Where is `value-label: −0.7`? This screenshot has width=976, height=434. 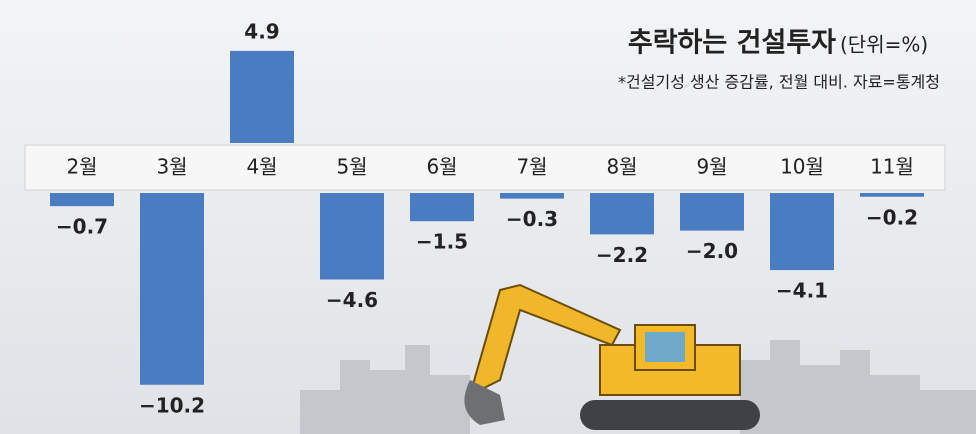 value-label: −0.7 is located at coordinates (82, 227).